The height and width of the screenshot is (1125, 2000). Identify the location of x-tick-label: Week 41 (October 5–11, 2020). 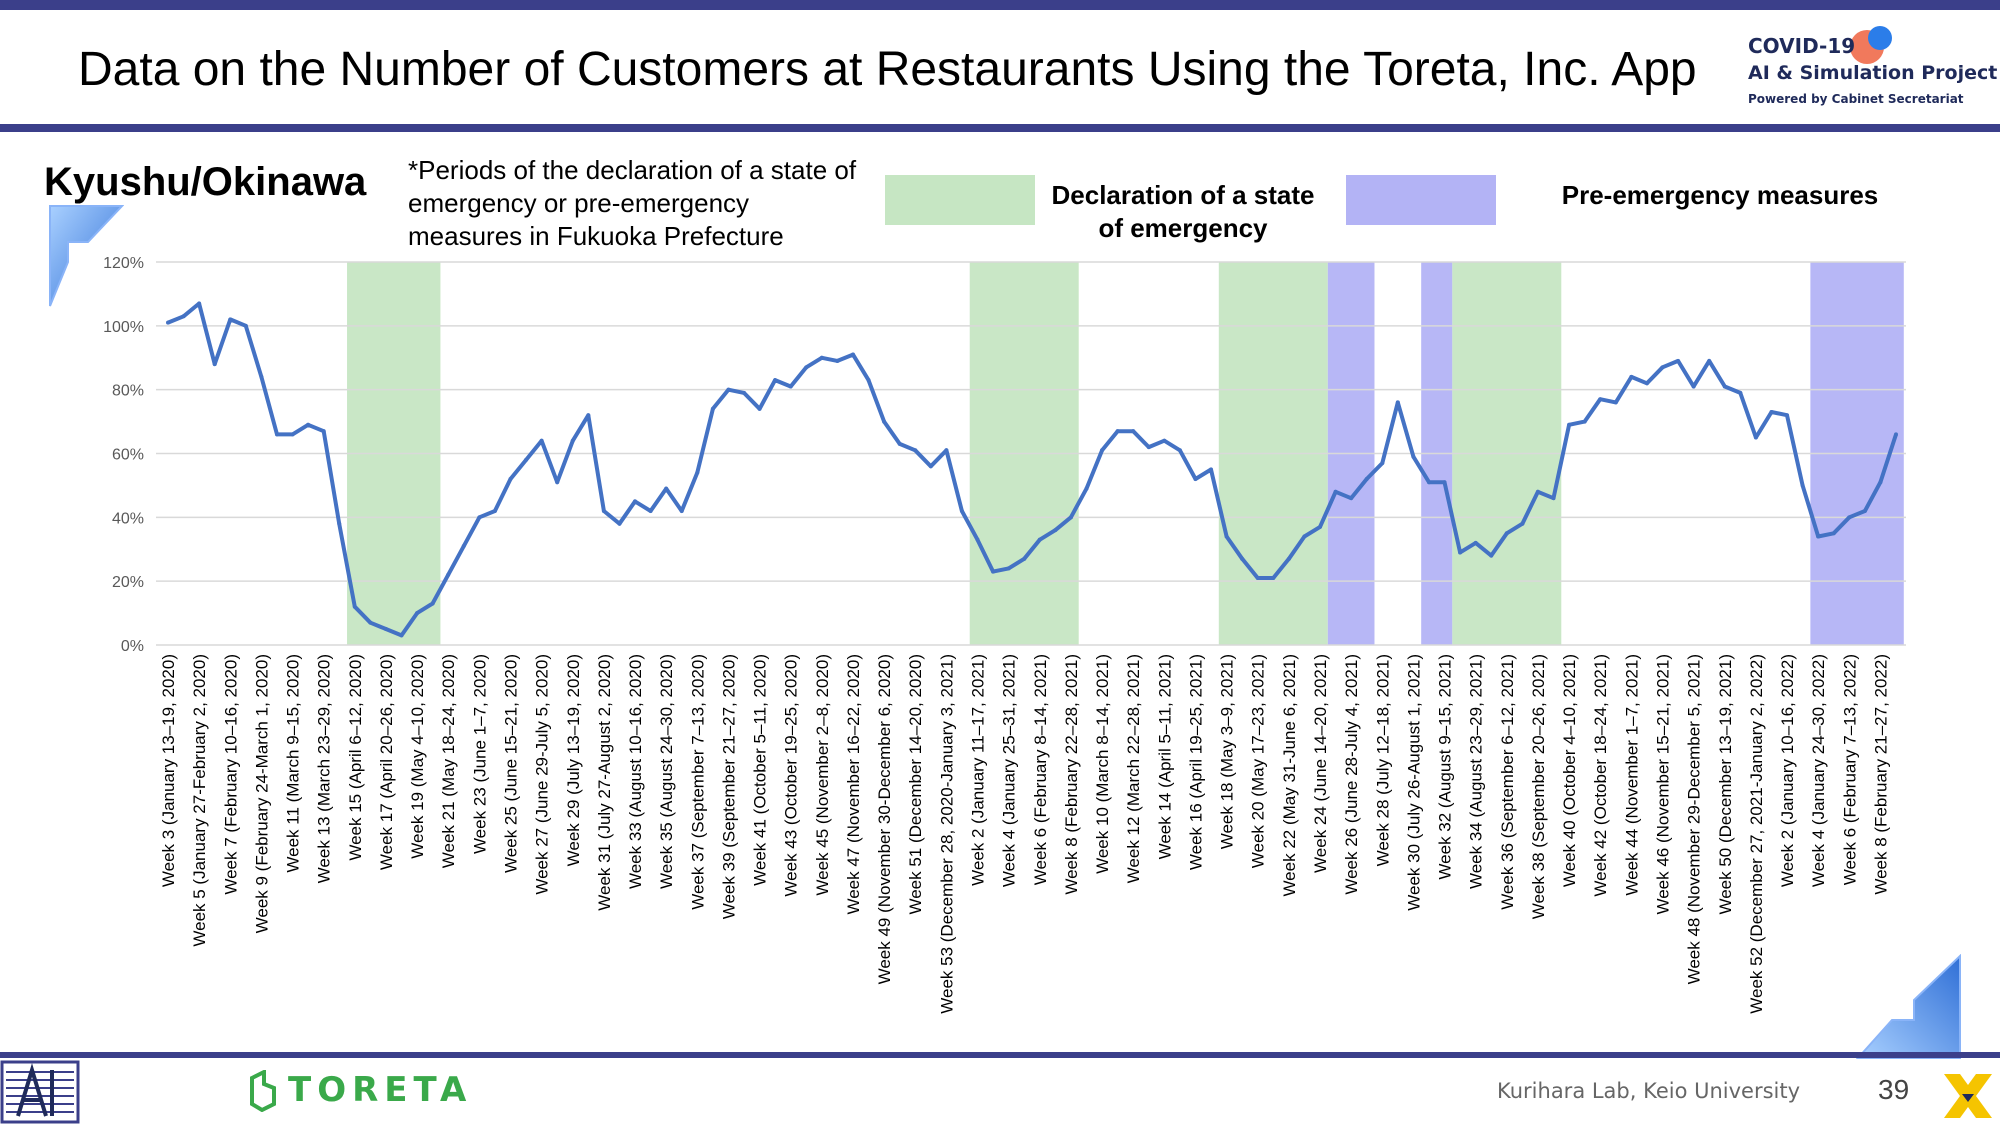
(760, 770).